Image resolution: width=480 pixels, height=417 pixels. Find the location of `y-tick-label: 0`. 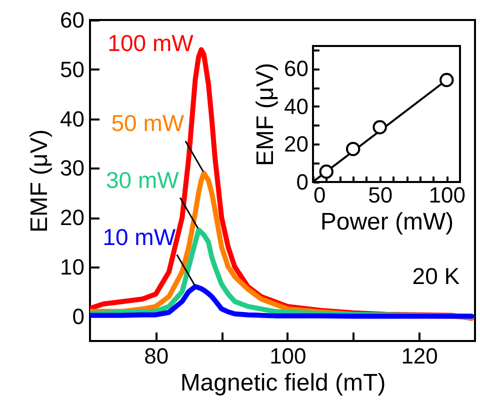

y-tick-label: 0 is located at coordinates (78, 316).